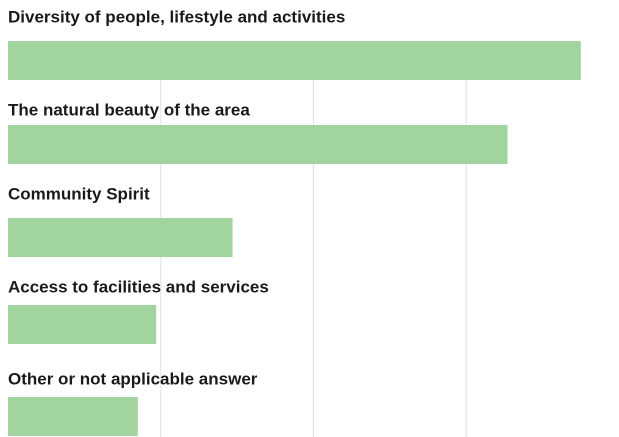 The width and height of the screenshot is (619, 437). I want to click on category-label: Other or not applicable answer, so click(133, 378).